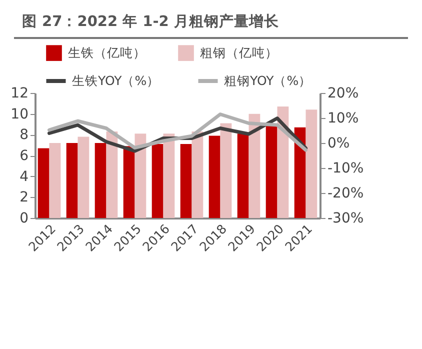 Image resolution: width=422 pixels, height=349 pixels. What do you see at coordinates (24, 176) in the screenshot?
I see `y-tick-label: 4` at bounding box center [24, 176].